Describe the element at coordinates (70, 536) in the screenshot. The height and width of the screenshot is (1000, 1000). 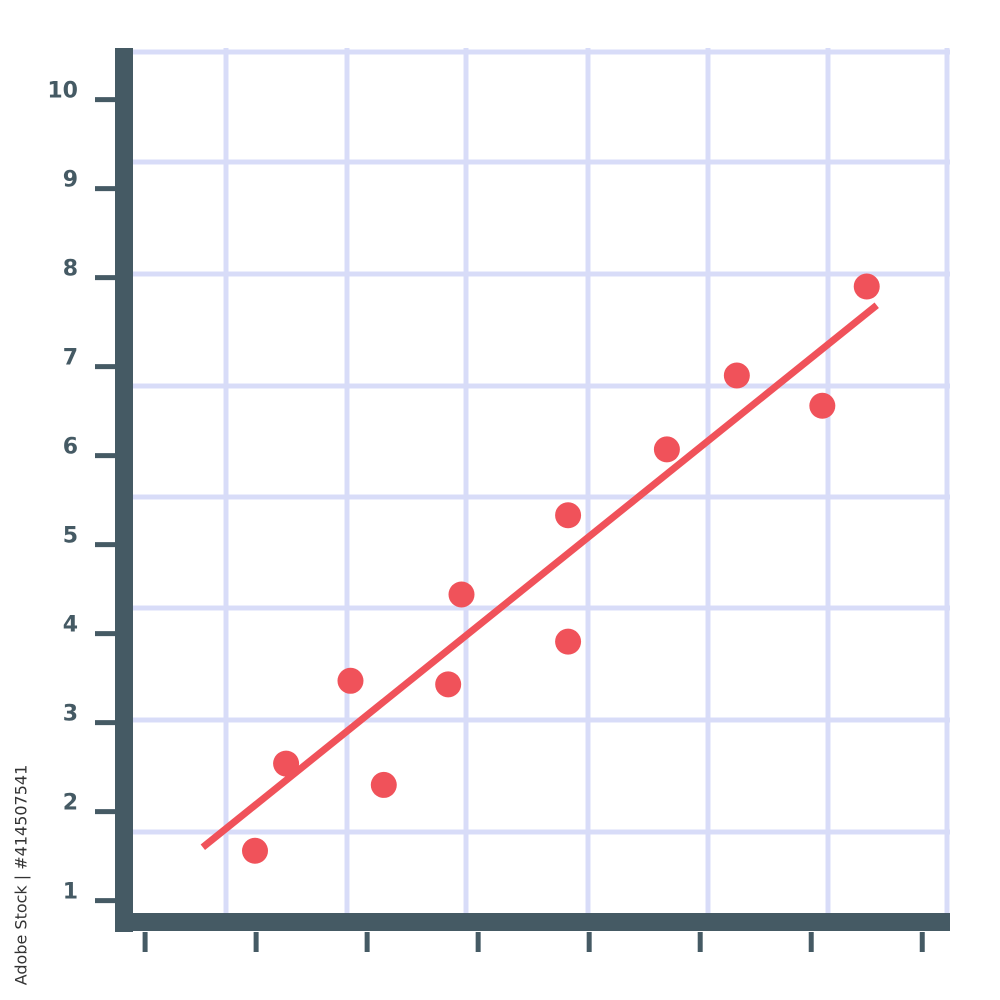
I see `y-tick-label: 5` at that location.